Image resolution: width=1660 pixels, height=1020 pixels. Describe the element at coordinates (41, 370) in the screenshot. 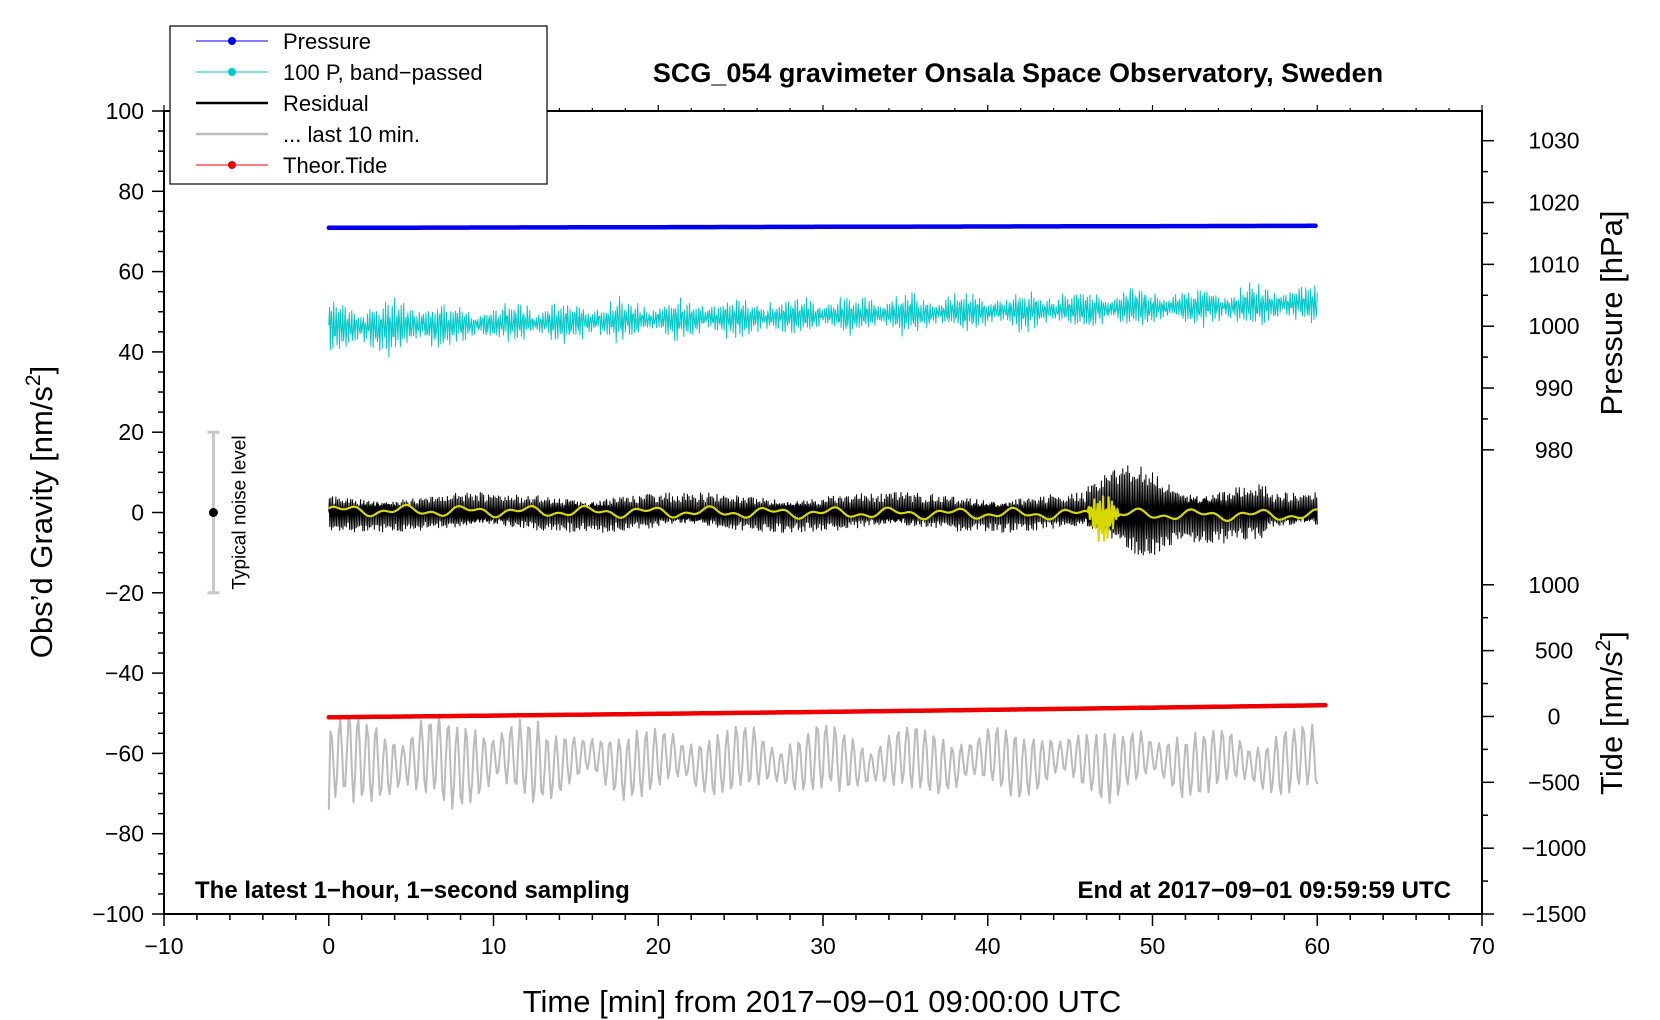

I see `y-axis-left-label-end: ]` at that location.